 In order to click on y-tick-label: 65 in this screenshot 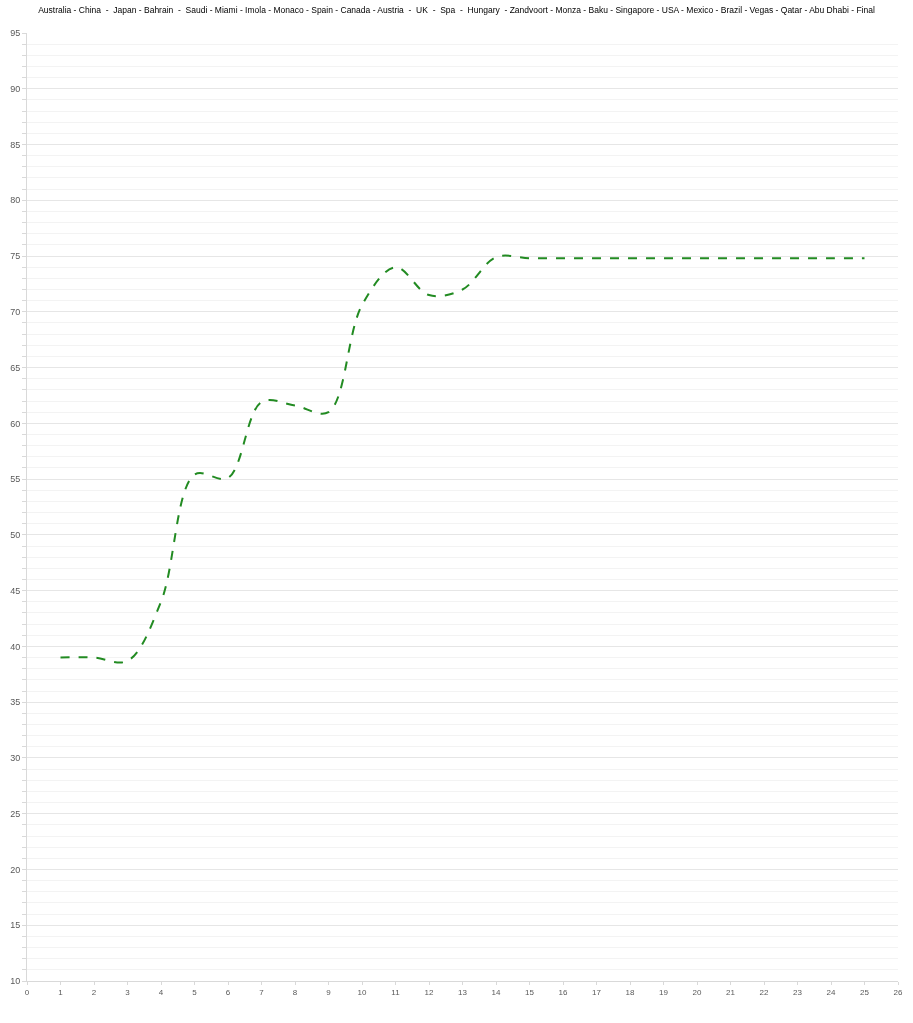, I will do `click(15, 367)`.